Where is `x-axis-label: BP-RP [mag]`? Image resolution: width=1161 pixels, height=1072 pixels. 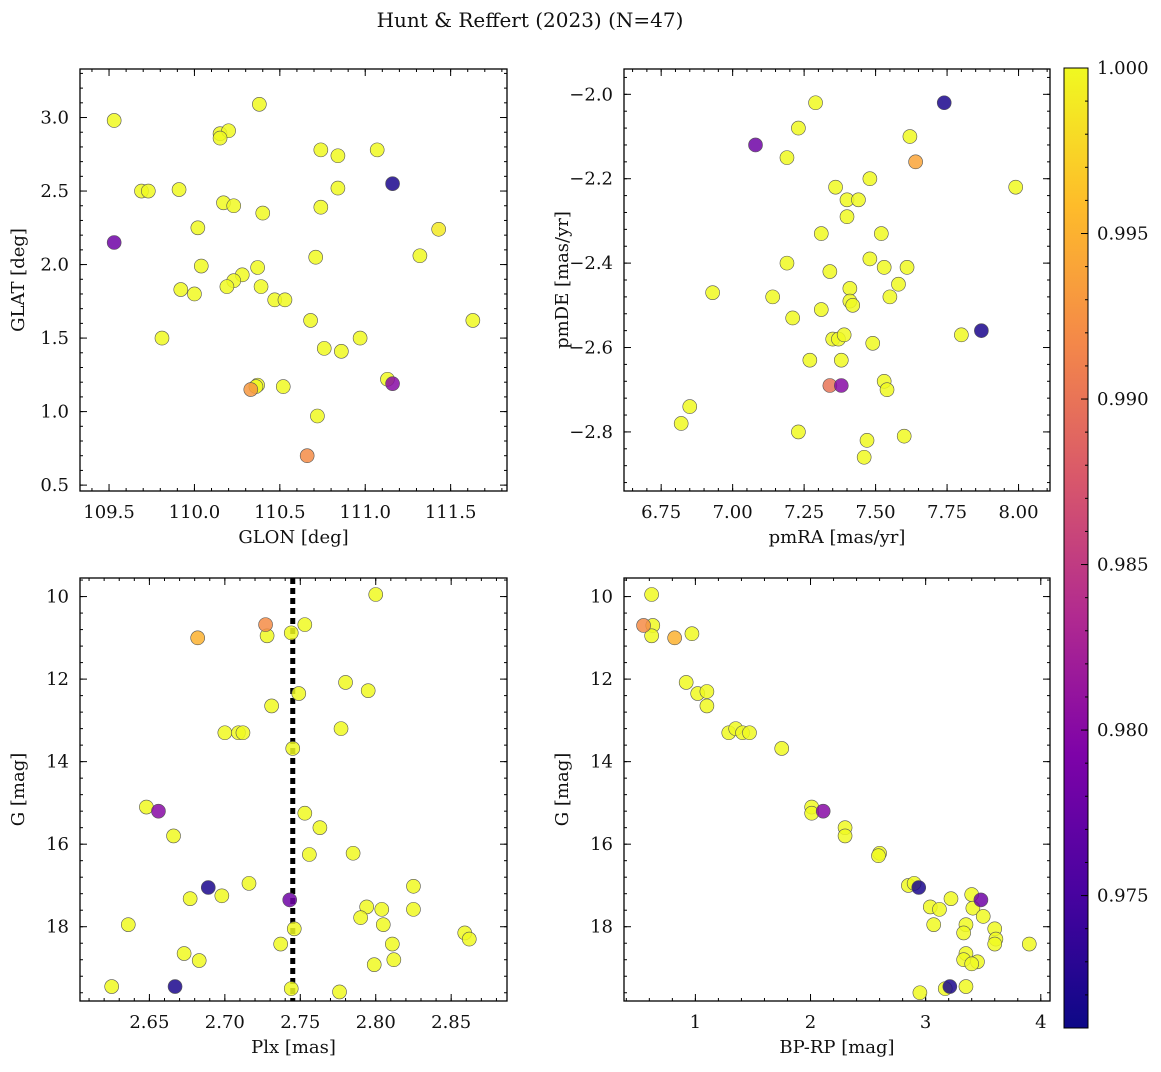
x-axis-label: BP-RP [mag] is located at coordinates (836, 1047).